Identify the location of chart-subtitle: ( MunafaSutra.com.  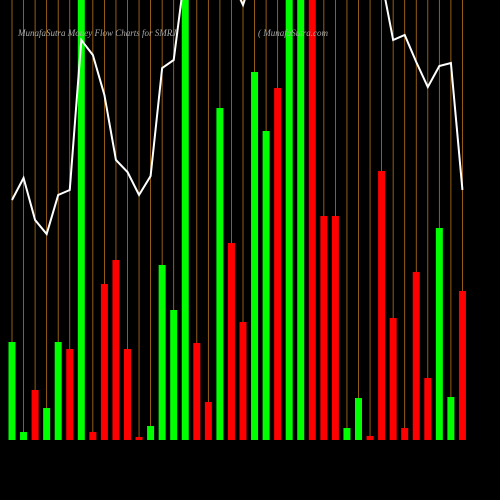
(293, 33).